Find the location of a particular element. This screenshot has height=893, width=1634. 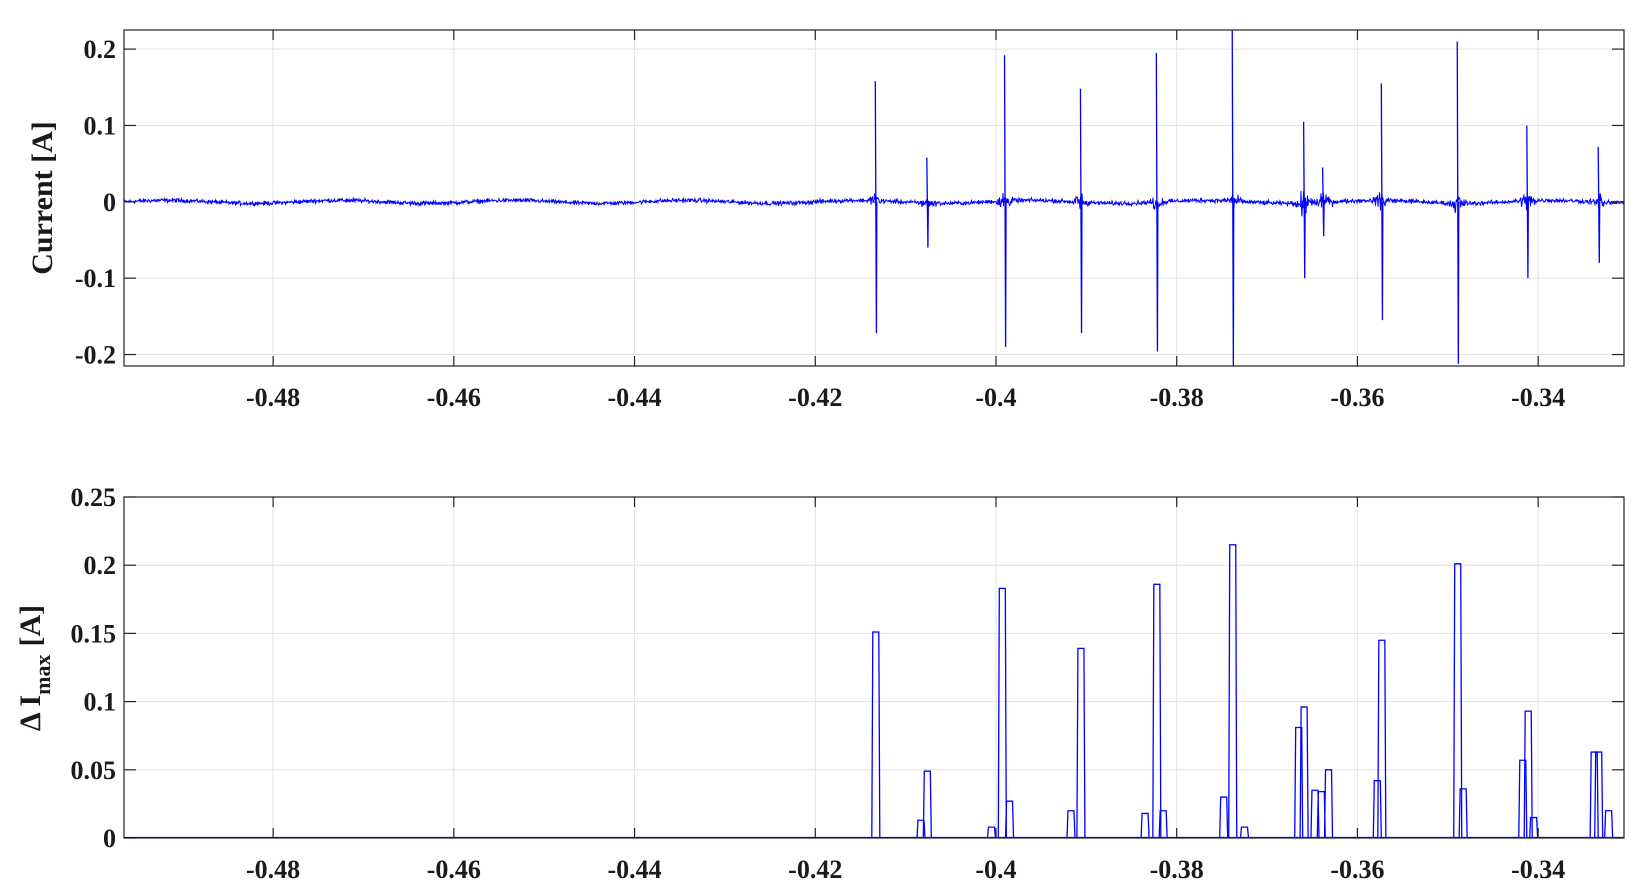

delta-imax-x-tick-label: -0.38 is located at coordinates (1177, 869).